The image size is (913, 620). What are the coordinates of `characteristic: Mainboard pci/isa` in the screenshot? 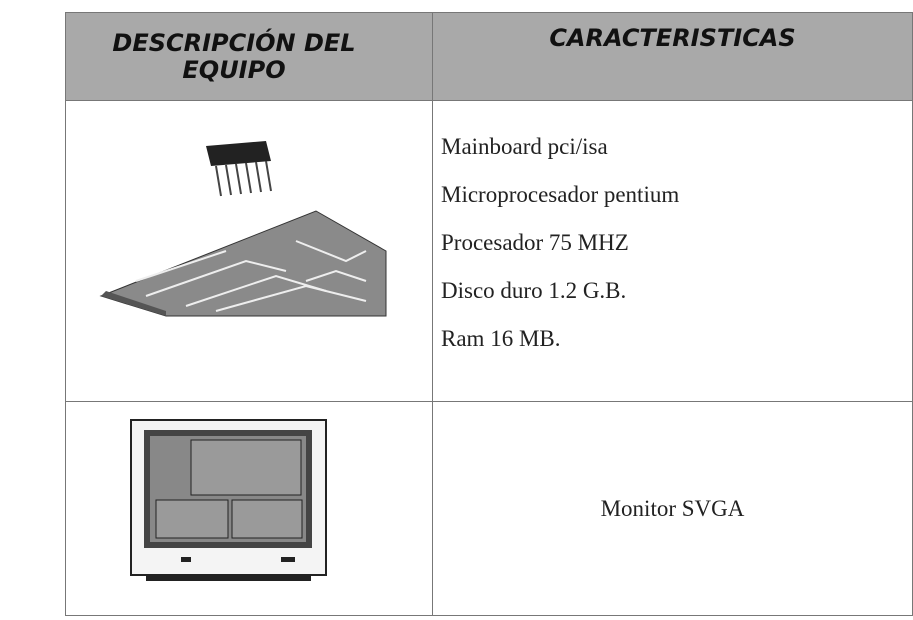 It's located at (524, 146).